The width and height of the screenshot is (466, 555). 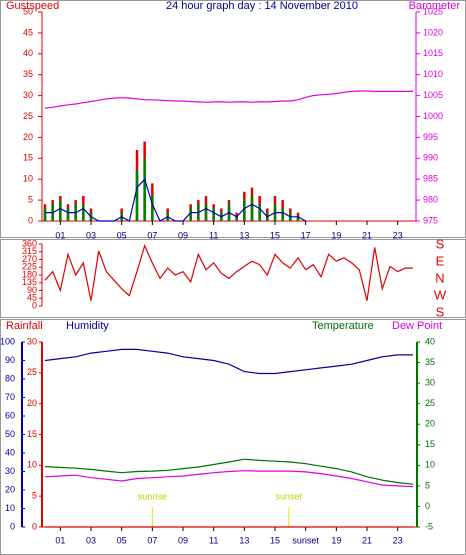 What do you see at coordinates (91, 235) in the screenshot?
I see `x-tick-label: 03` at bounding box center [91, 235].